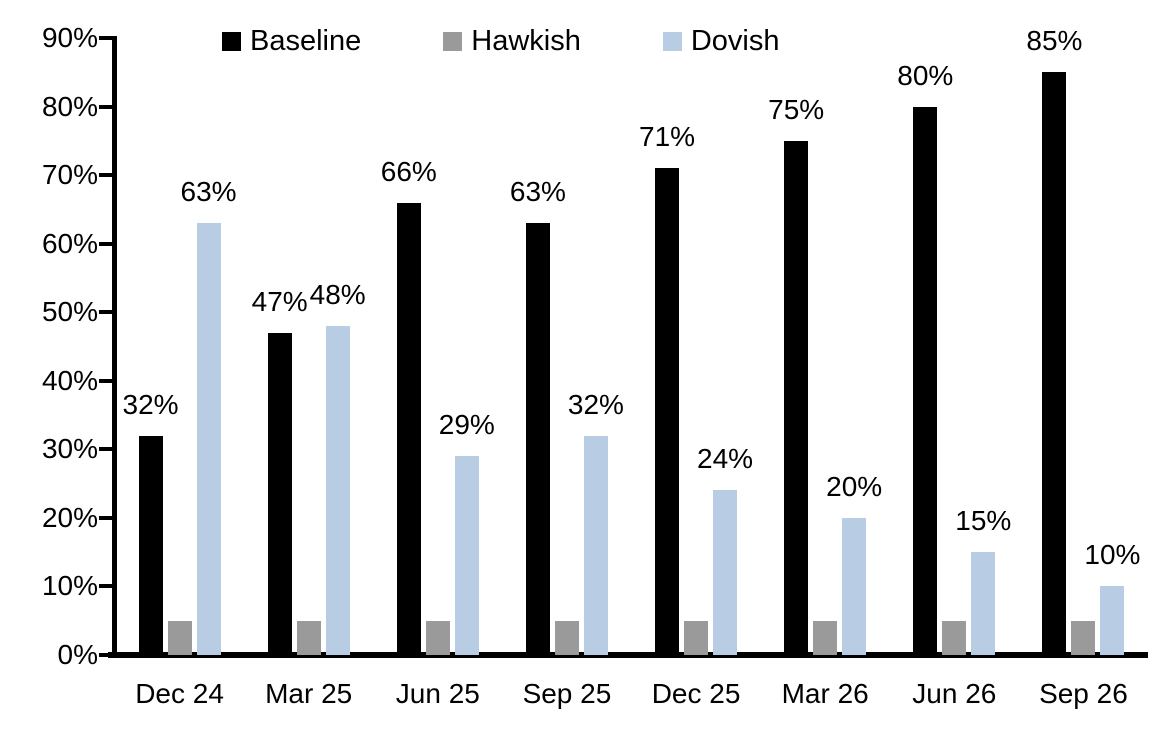  What do you see at coordinates (567, 693) in the screenshot?
I see `x-axis-tick-label: Sep 25` at bounding box center [567, 693].